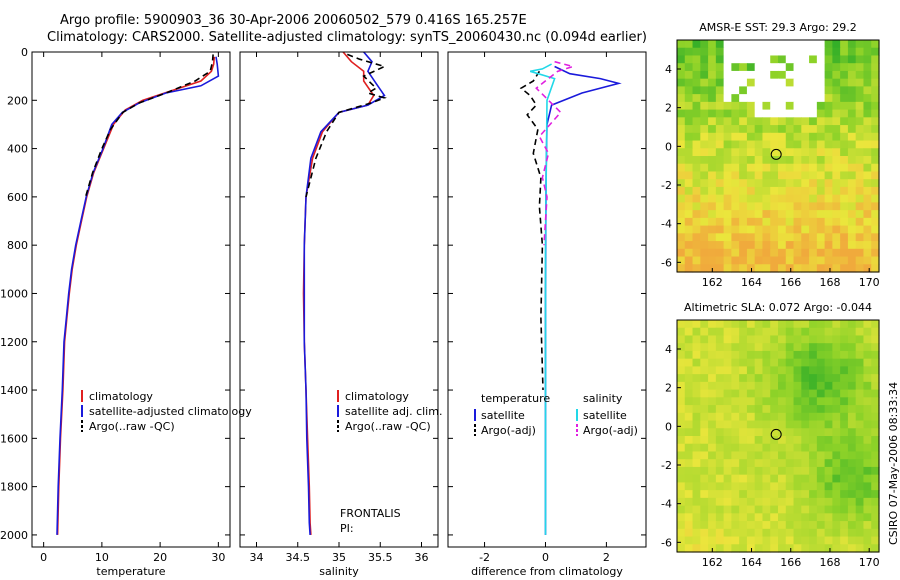 The width and height of the screenshot is (900, 580). Describe the element at coordinates (668, 108) in the screenshot. I see `sst-map-ytick-label: 2` at that location.